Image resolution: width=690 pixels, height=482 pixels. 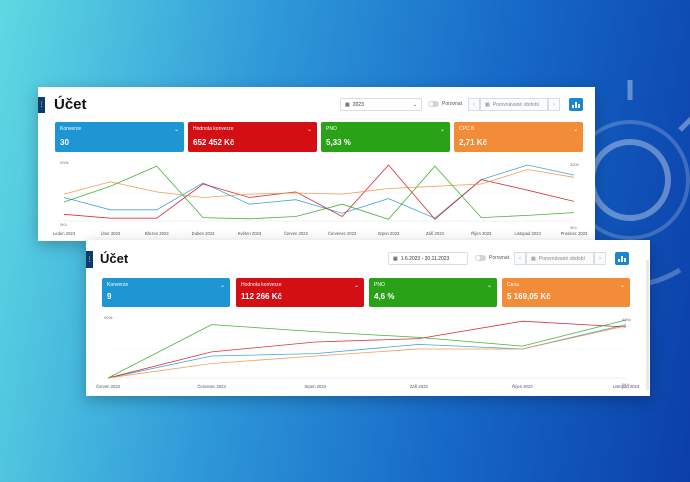 I want to click on x-tick-label: Leden 2023, so click(x=64, y=233).